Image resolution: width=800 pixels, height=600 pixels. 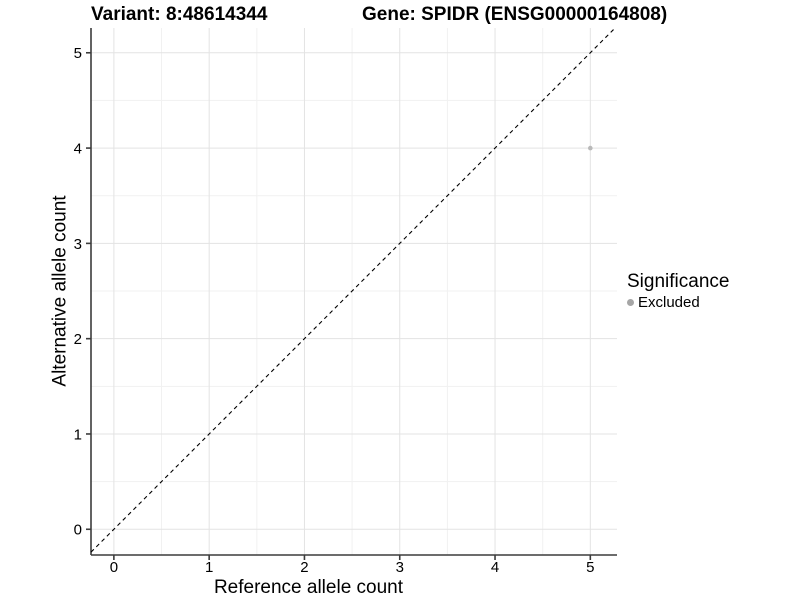 I want to click on x-tick-label: 1, so click(x=209, y=567).